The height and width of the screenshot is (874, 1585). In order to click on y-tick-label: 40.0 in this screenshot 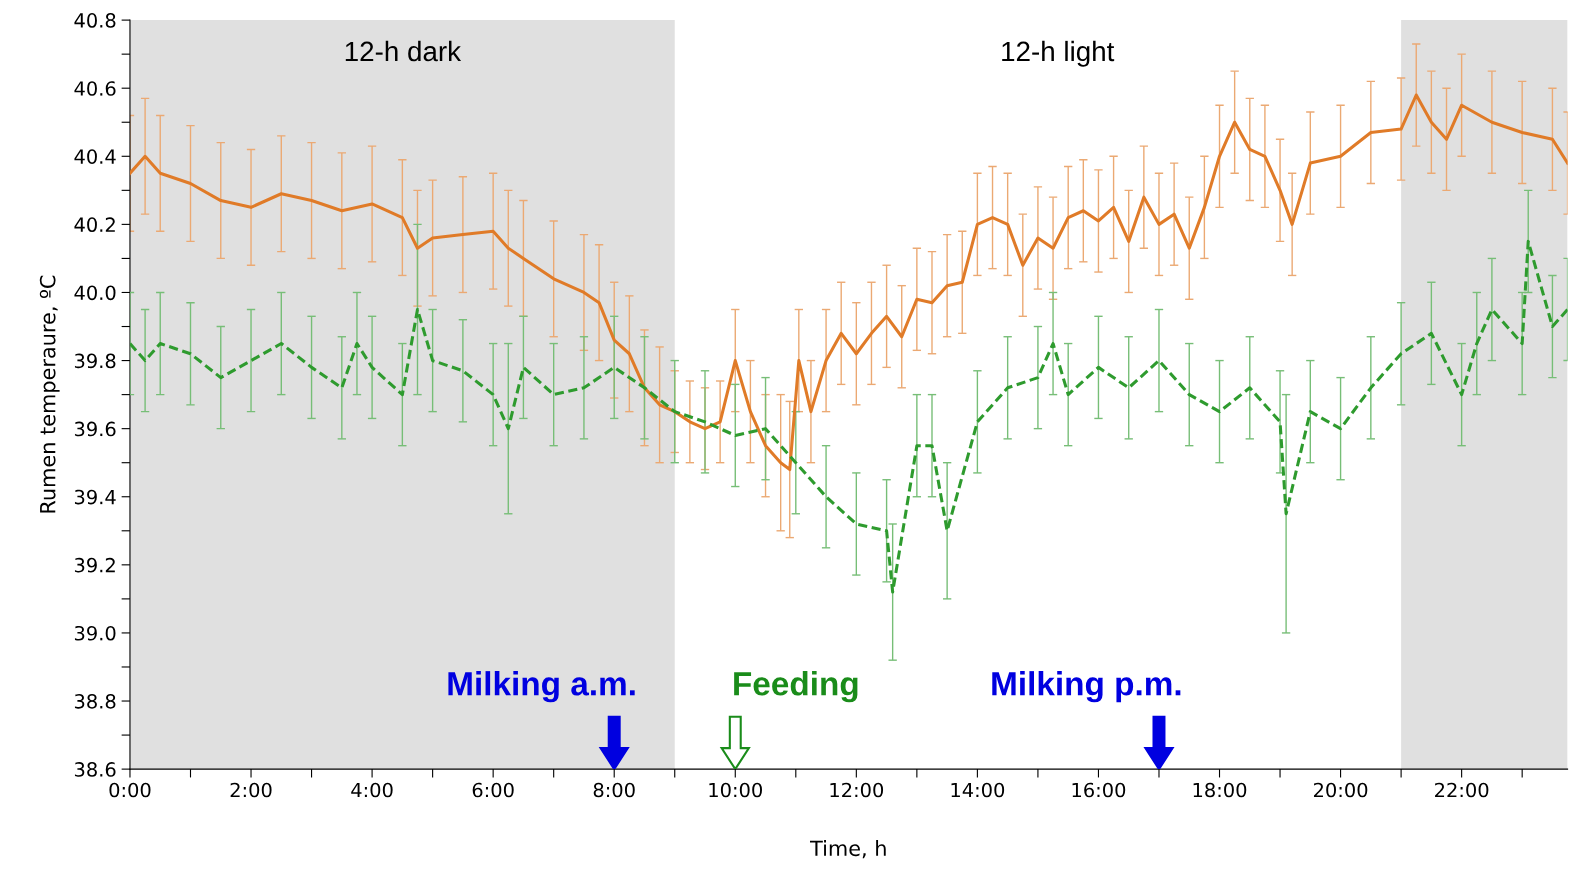, I will do `click(95, 293)`.